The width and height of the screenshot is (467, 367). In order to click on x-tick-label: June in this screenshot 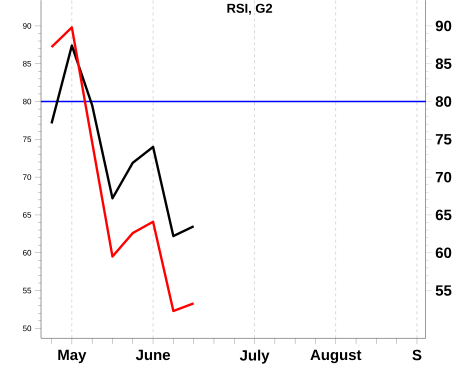, I will do `click(153, 355)`.